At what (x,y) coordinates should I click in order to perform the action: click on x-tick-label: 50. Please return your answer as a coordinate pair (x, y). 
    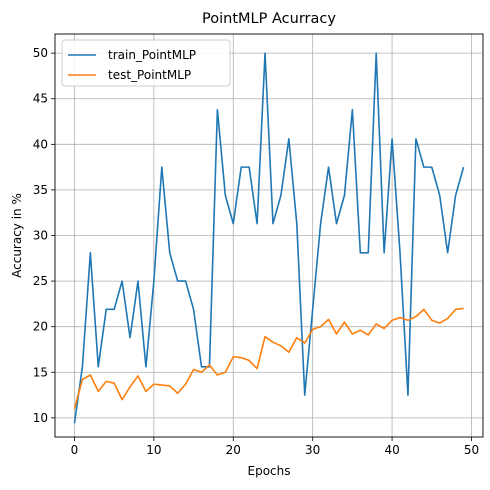
    Looking at the image, I should click on (471, 450).